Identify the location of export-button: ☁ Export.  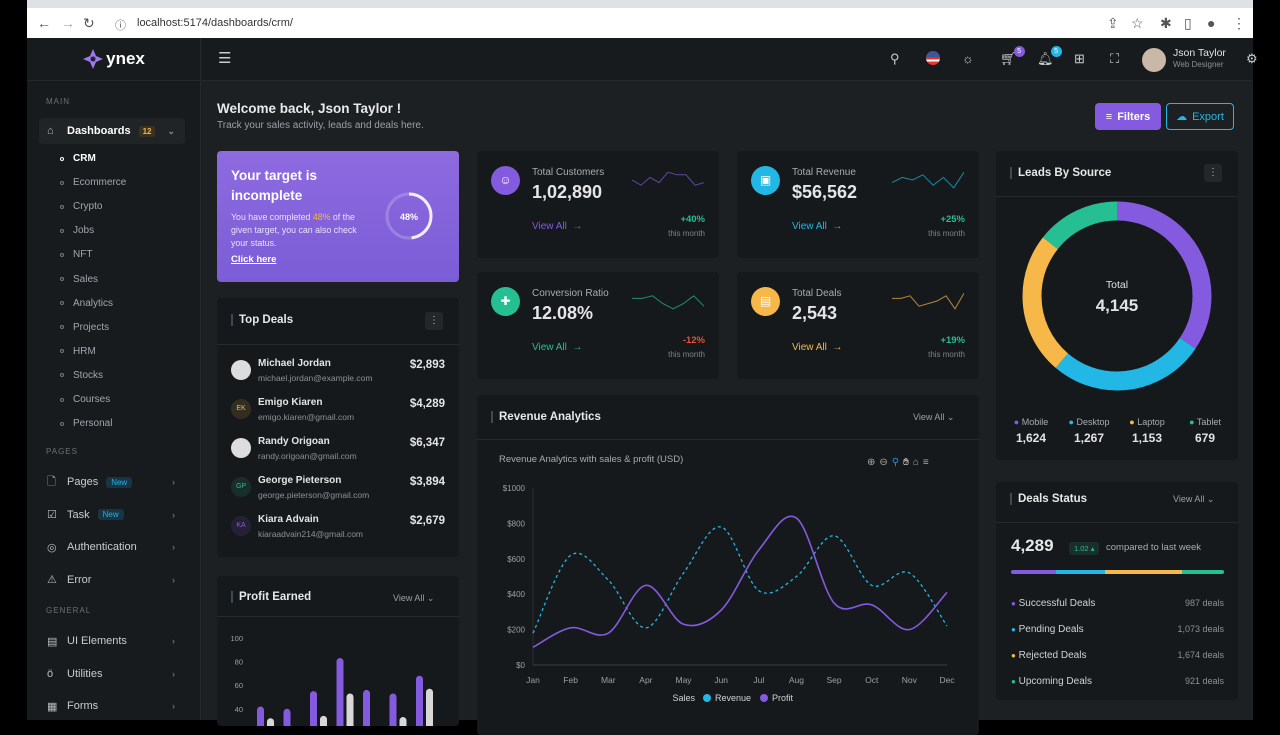
(1200, 116).